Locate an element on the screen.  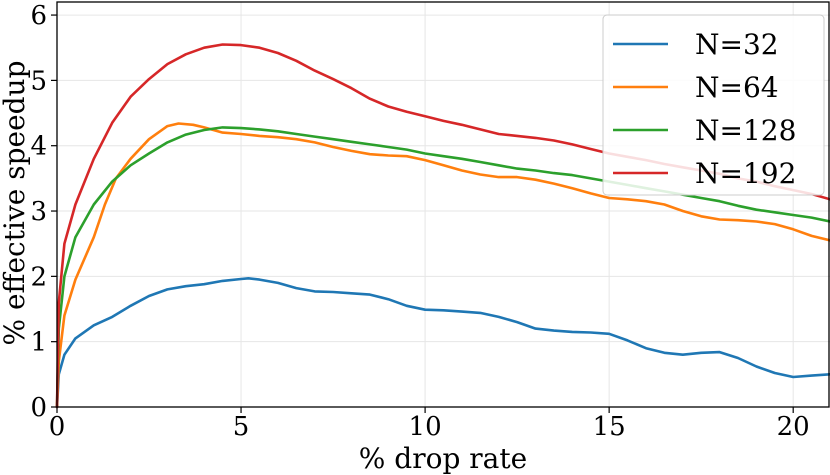
y-tick-label: 2 is located at coordinates (38, 277).